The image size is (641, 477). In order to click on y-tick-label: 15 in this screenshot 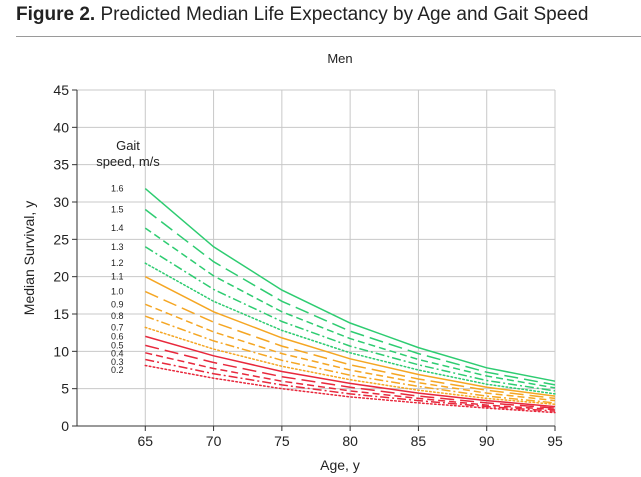, I will do `click(61, 314)`.